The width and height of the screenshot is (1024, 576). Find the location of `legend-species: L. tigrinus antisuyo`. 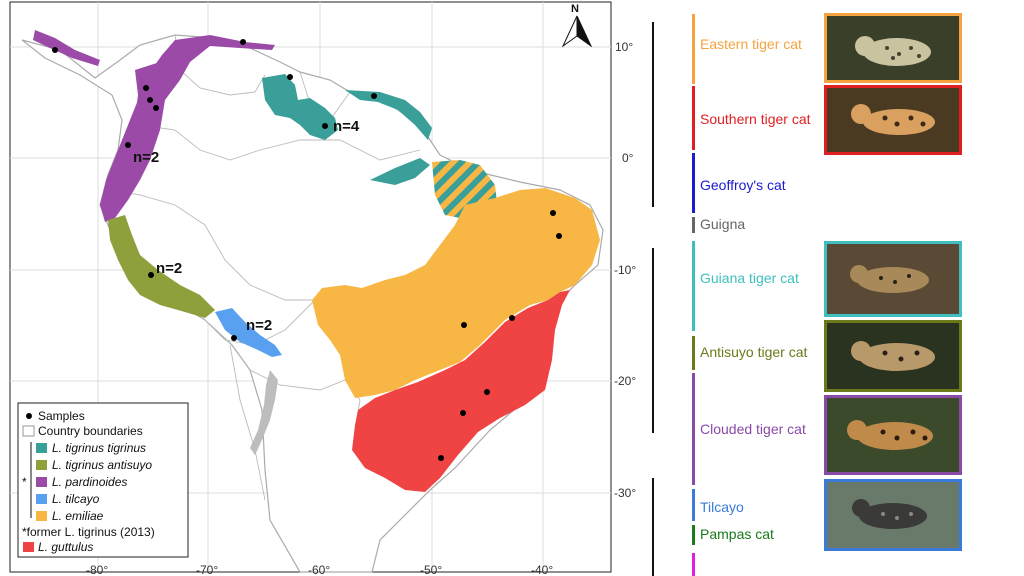

legend-species: L. tigrinus antisuyo is located at coordinates (102, 465).